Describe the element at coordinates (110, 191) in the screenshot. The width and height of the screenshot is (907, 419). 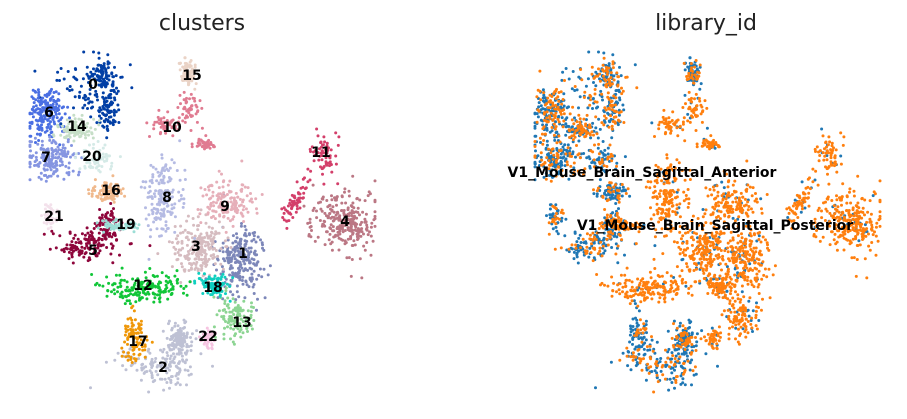
I see `cluster-label-16: 16` at that location.